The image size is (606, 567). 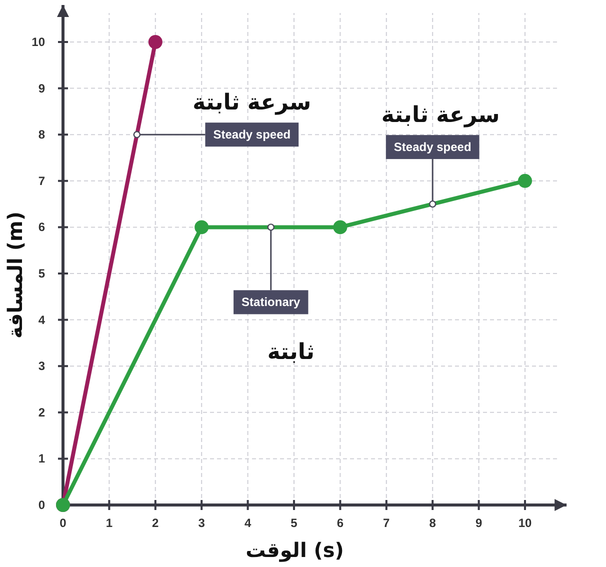 I want to click on x-tick-label: 8, so click(x=432, y=523).